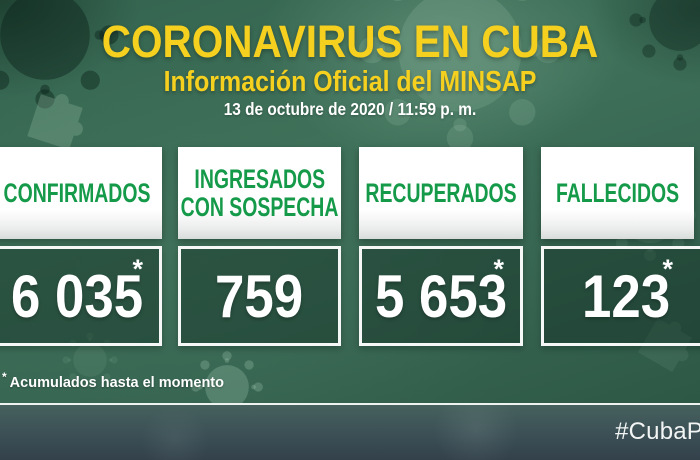 The image size is (700, 460). Describe the element at coordinates (77, 296) in the screenshot. I see `stat-value: 6 035` at that location.